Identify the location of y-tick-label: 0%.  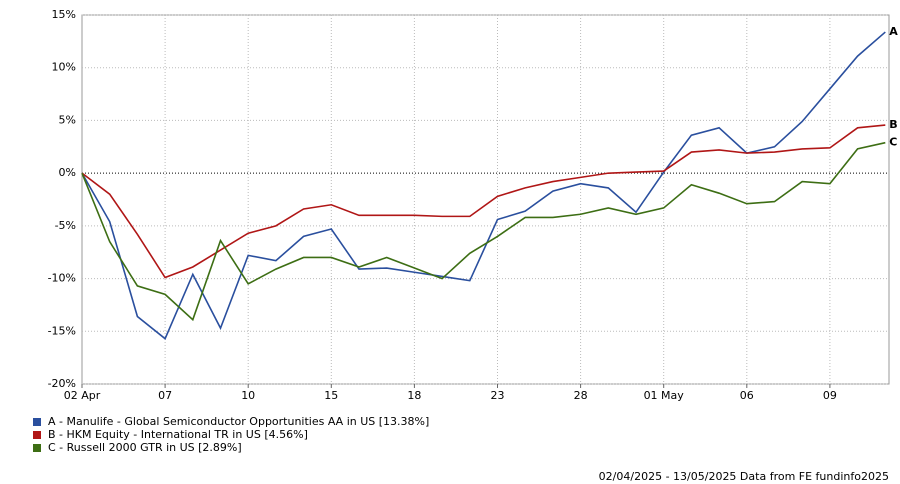
(67, 172).